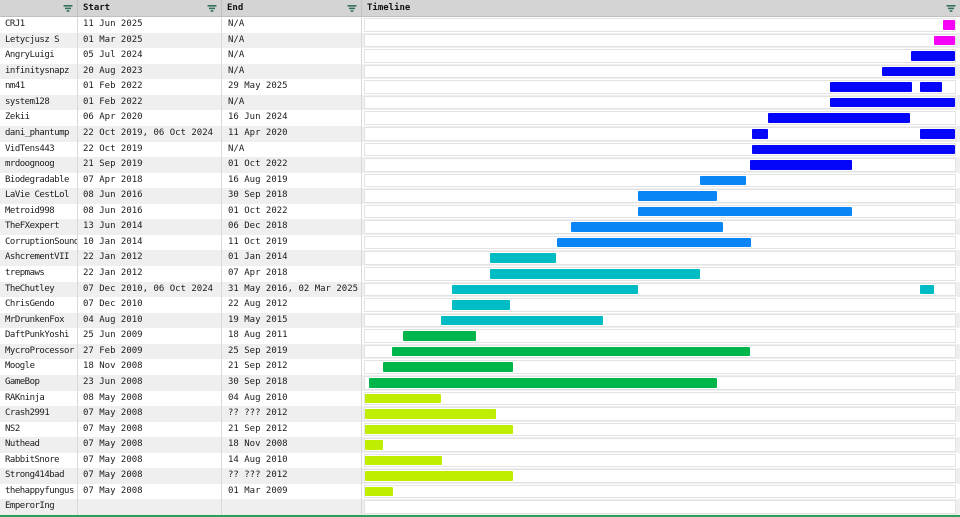  Describe the element at coordinates (480, 56) in the screenshot. I see `table-row: AngryLuigi 05 Jul 2024 N/A` at that location.